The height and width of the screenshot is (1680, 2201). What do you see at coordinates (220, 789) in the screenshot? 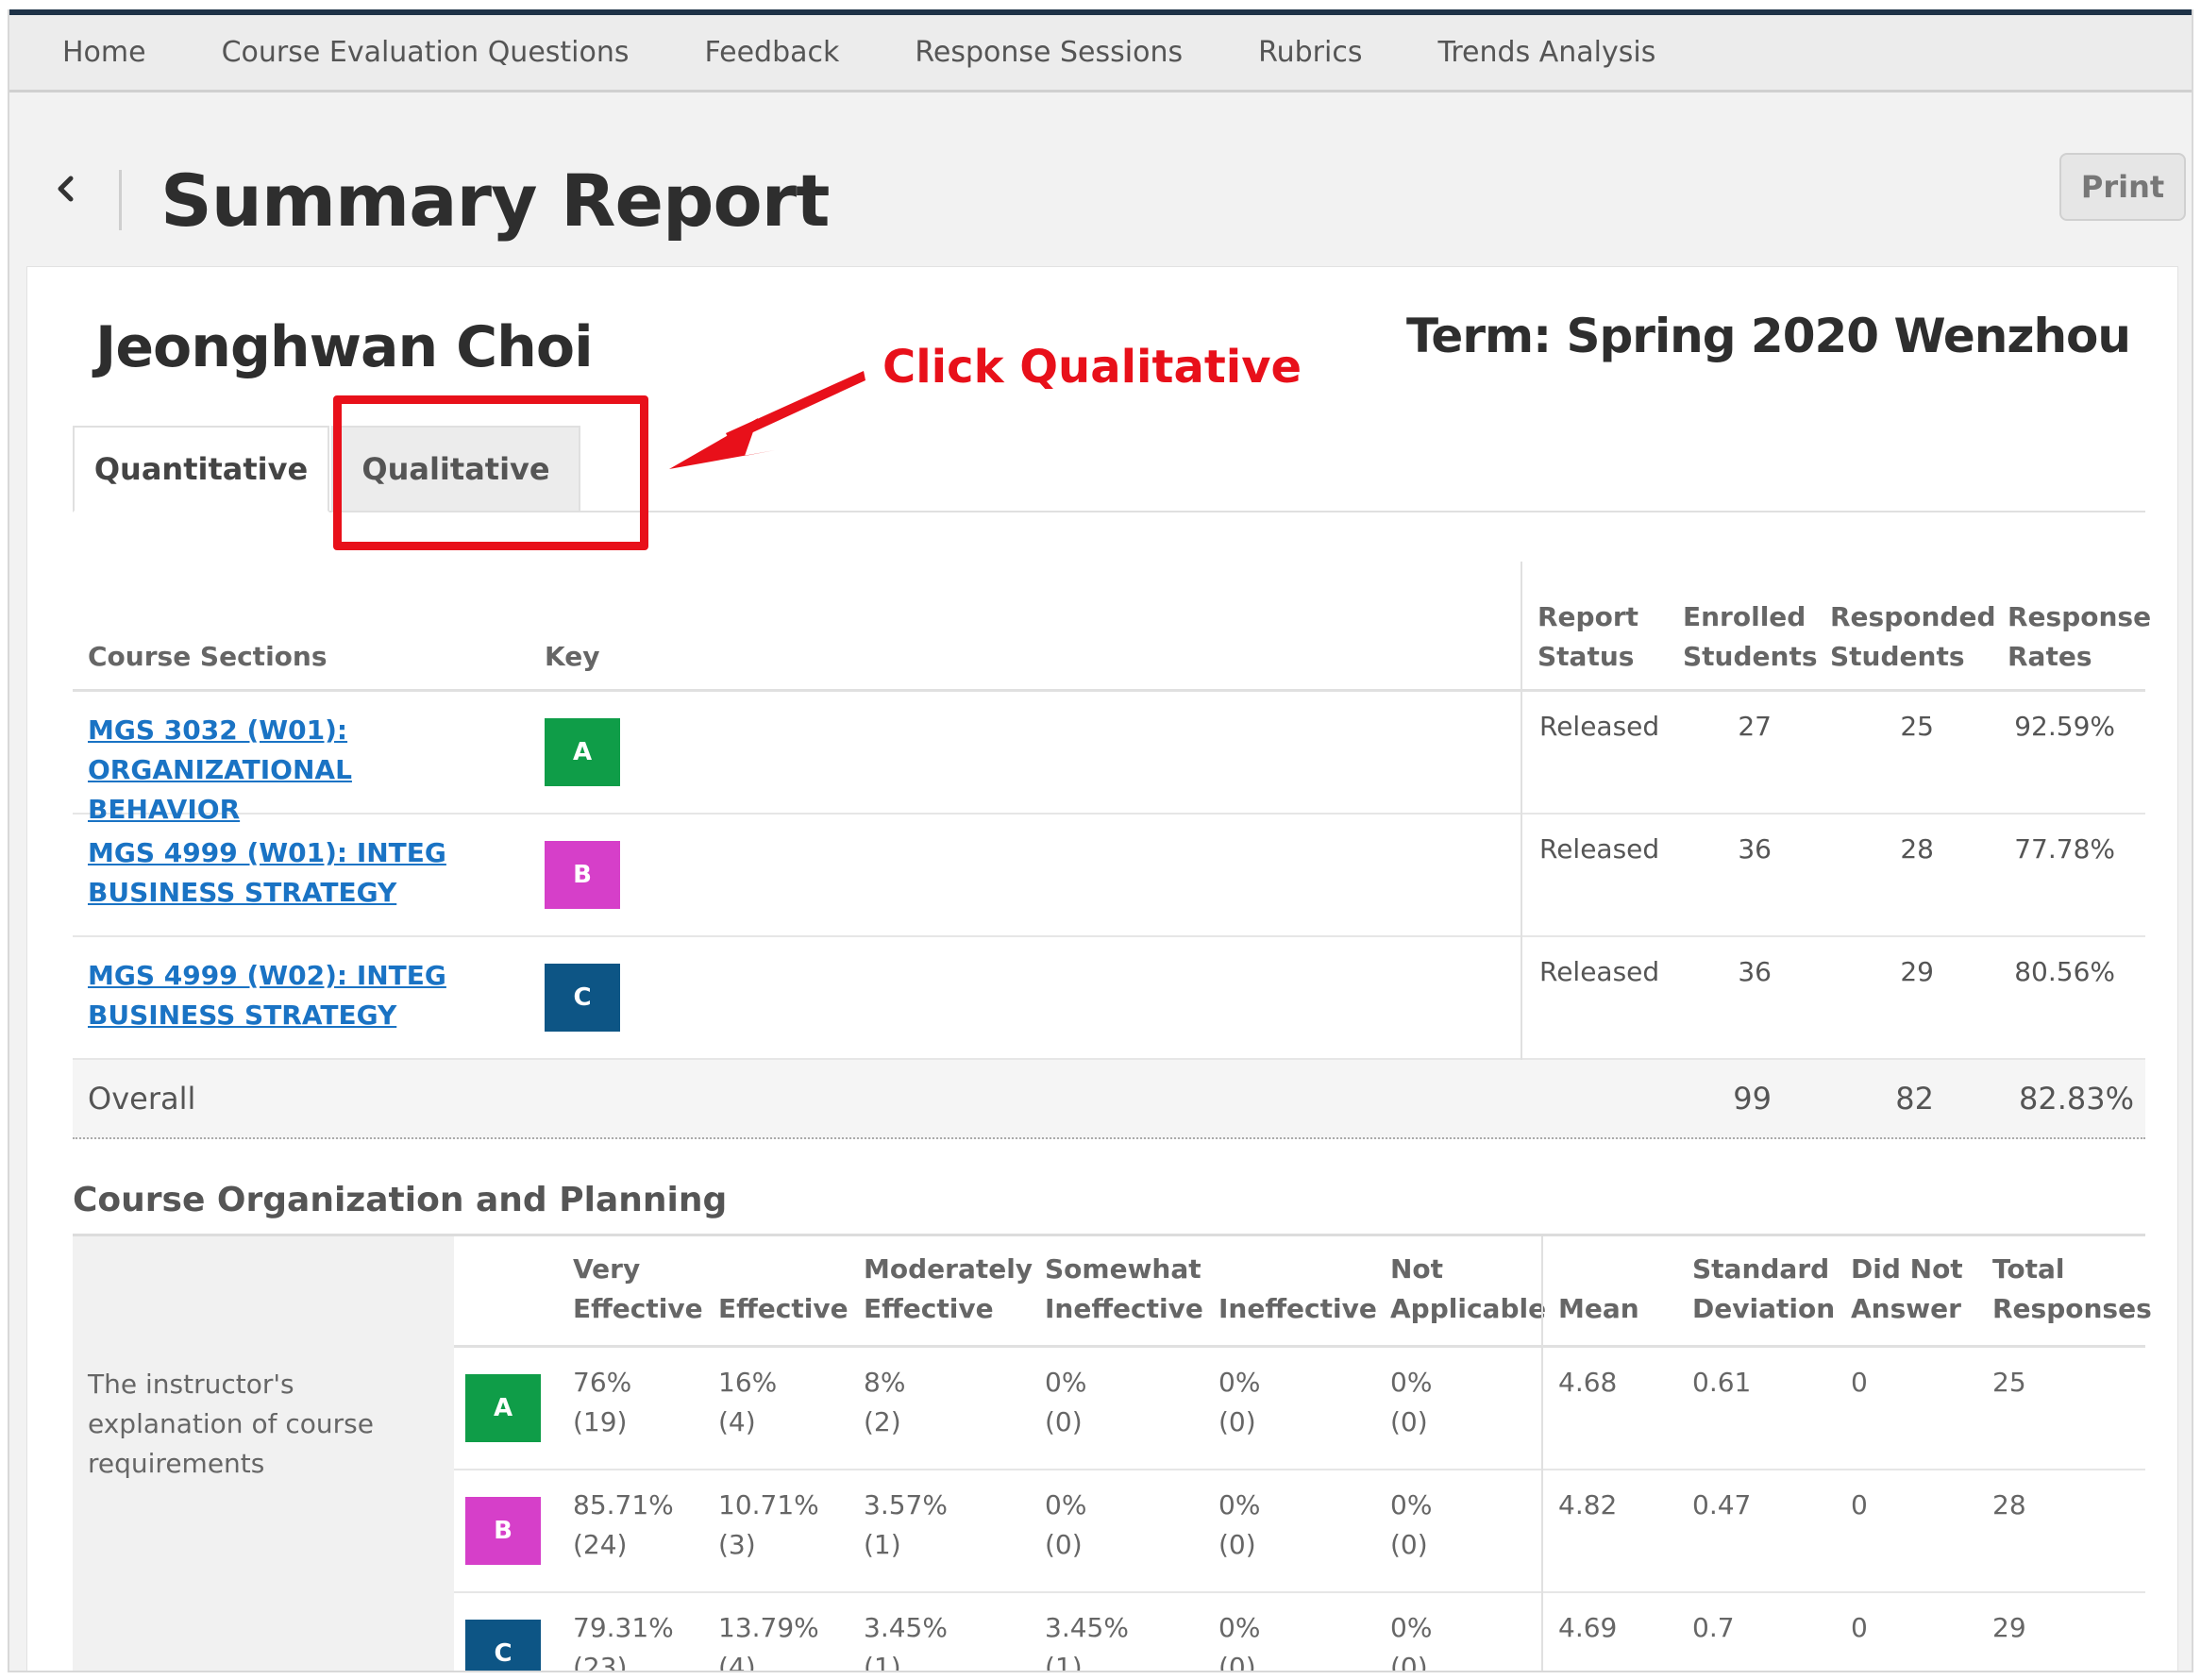
I see `course-link-line2: ORGANIZATIONAL BEHAVIOR` at bounding box center [220, 789].